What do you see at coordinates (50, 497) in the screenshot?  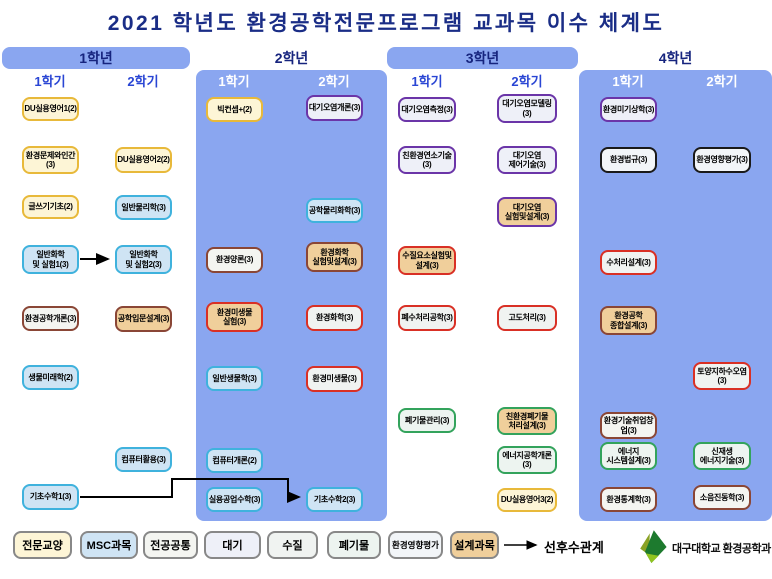 I see `course-box: 기초수학1(3)` at bounding box center [50, 497].